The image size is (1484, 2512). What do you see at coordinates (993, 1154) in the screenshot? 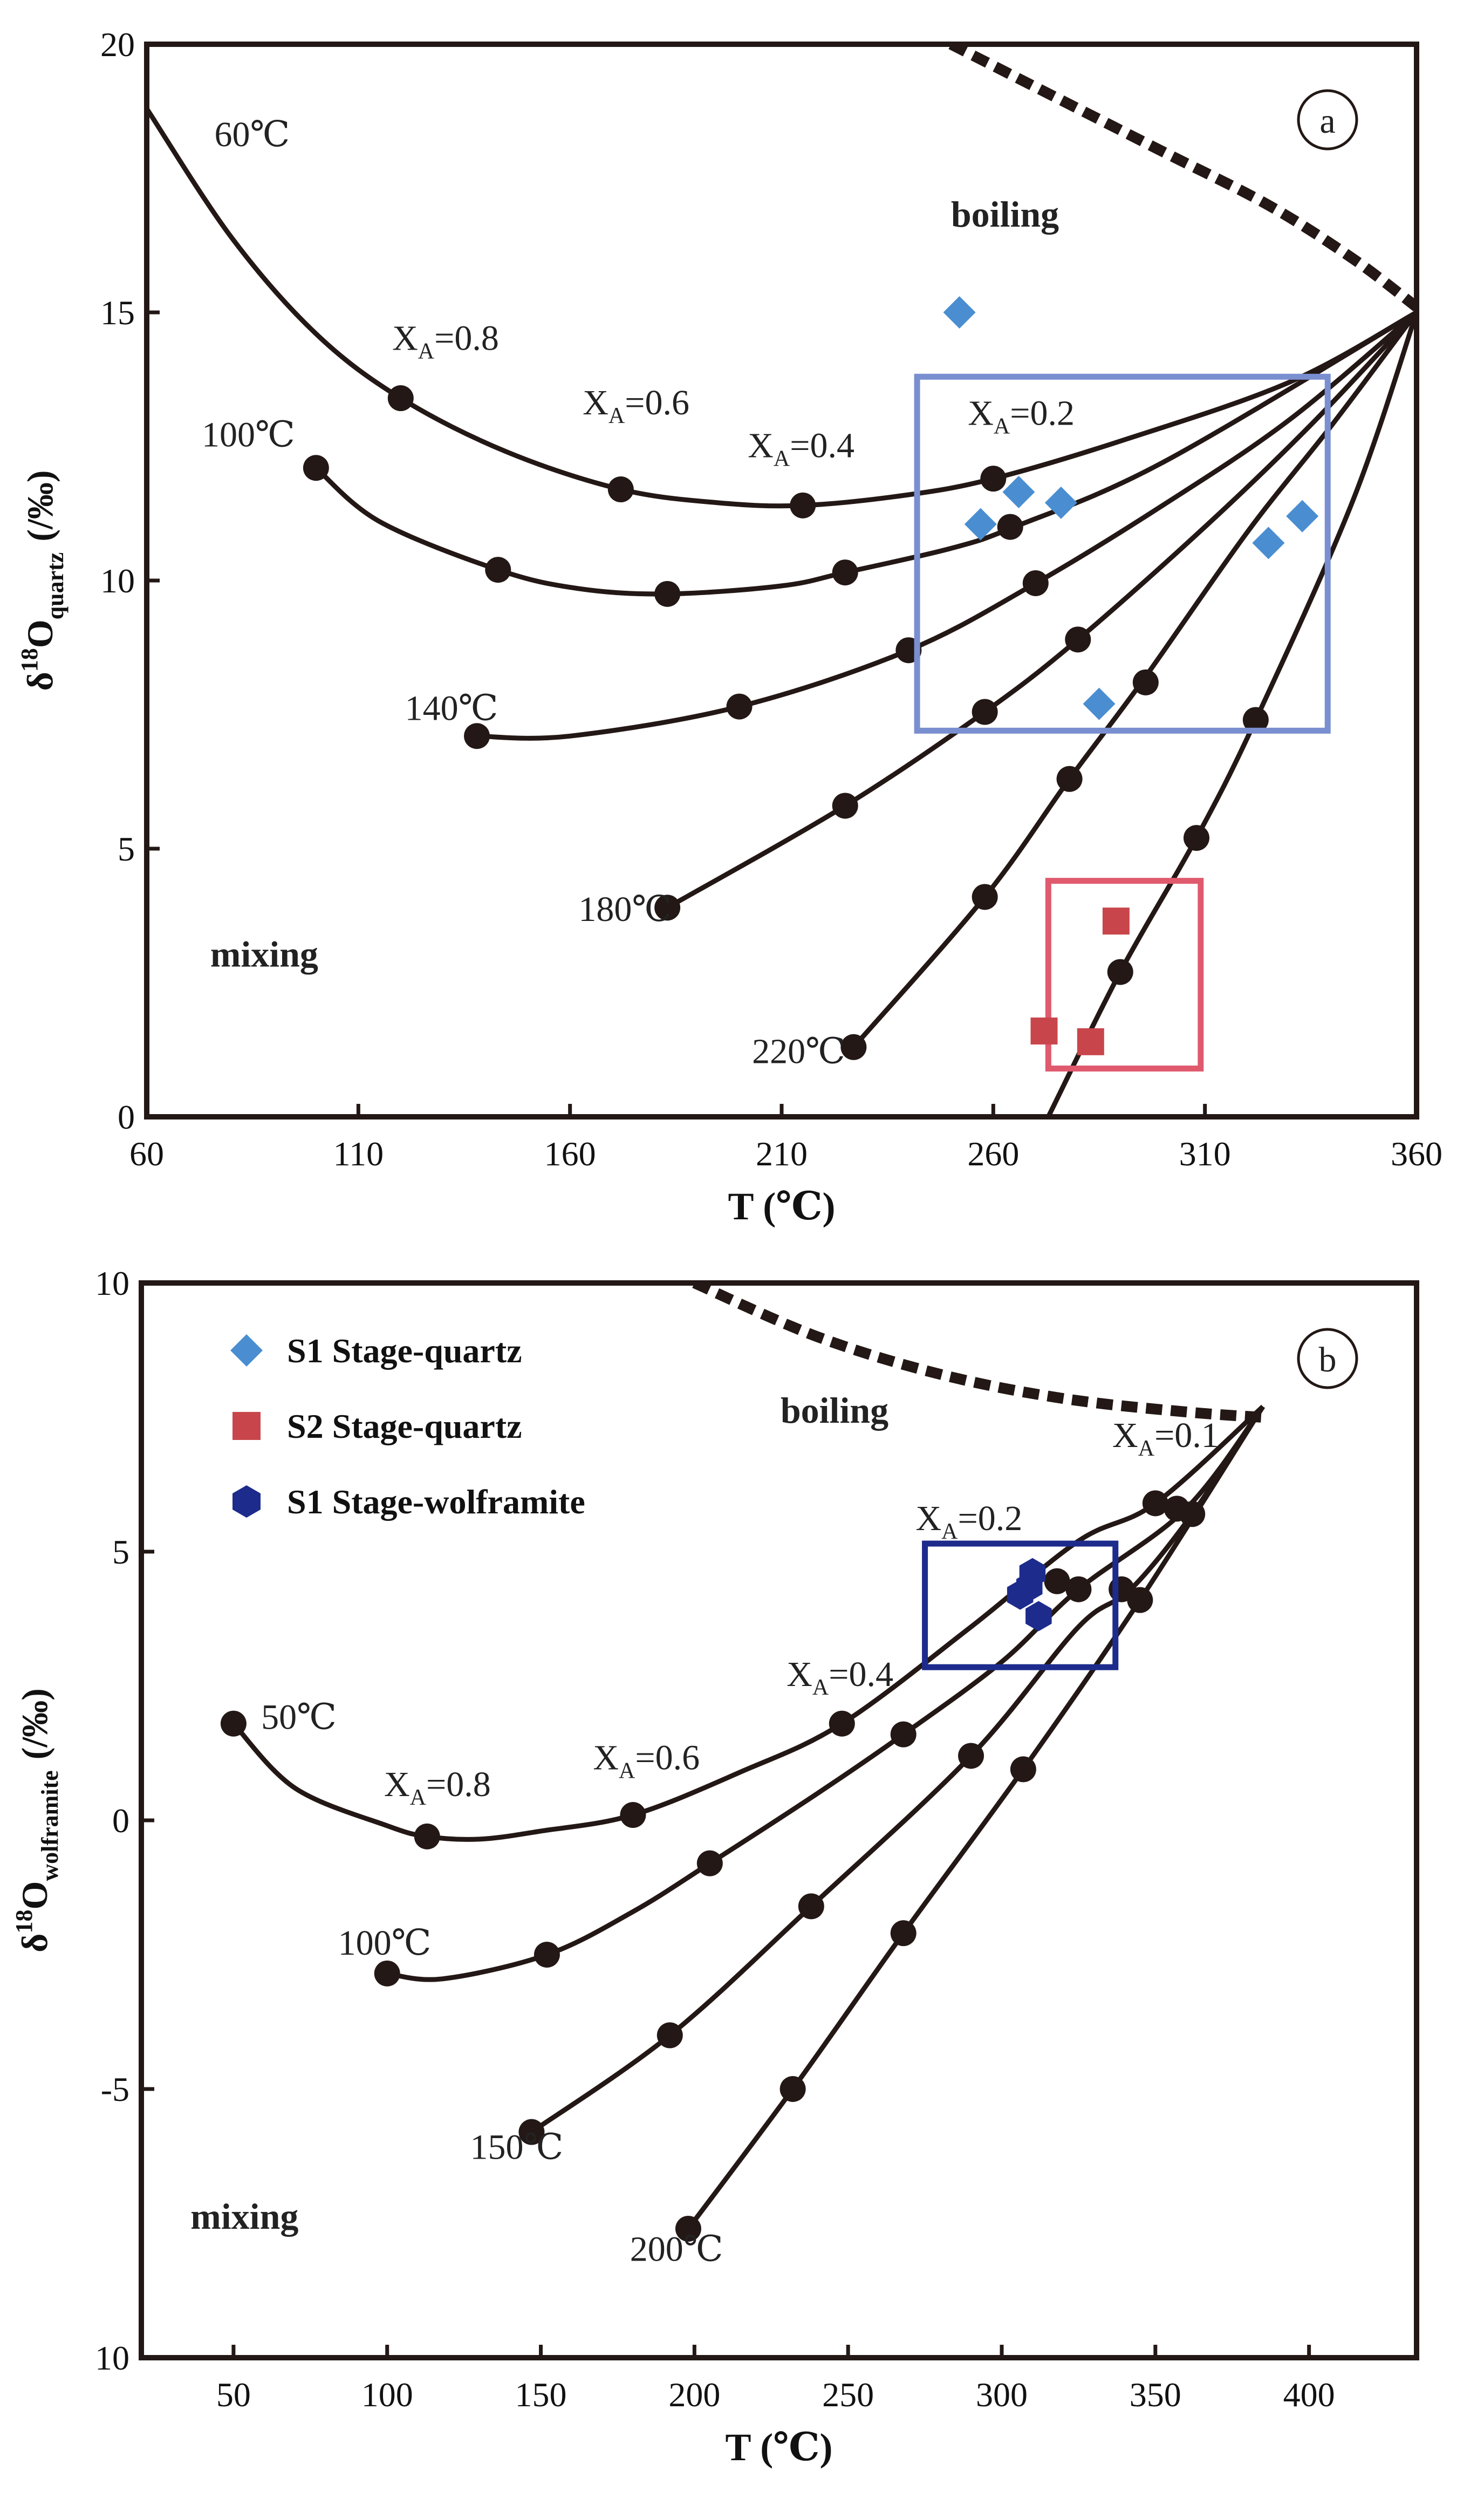
I see `x-tick-label: 260` at bounding box center [993, 1154].